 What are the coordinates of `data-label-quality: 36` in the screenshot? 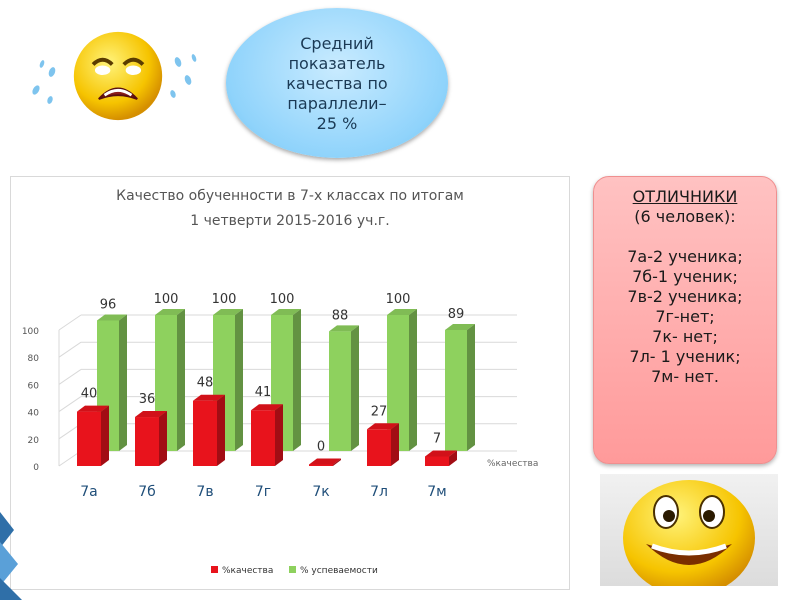 It's located at (147, 399).